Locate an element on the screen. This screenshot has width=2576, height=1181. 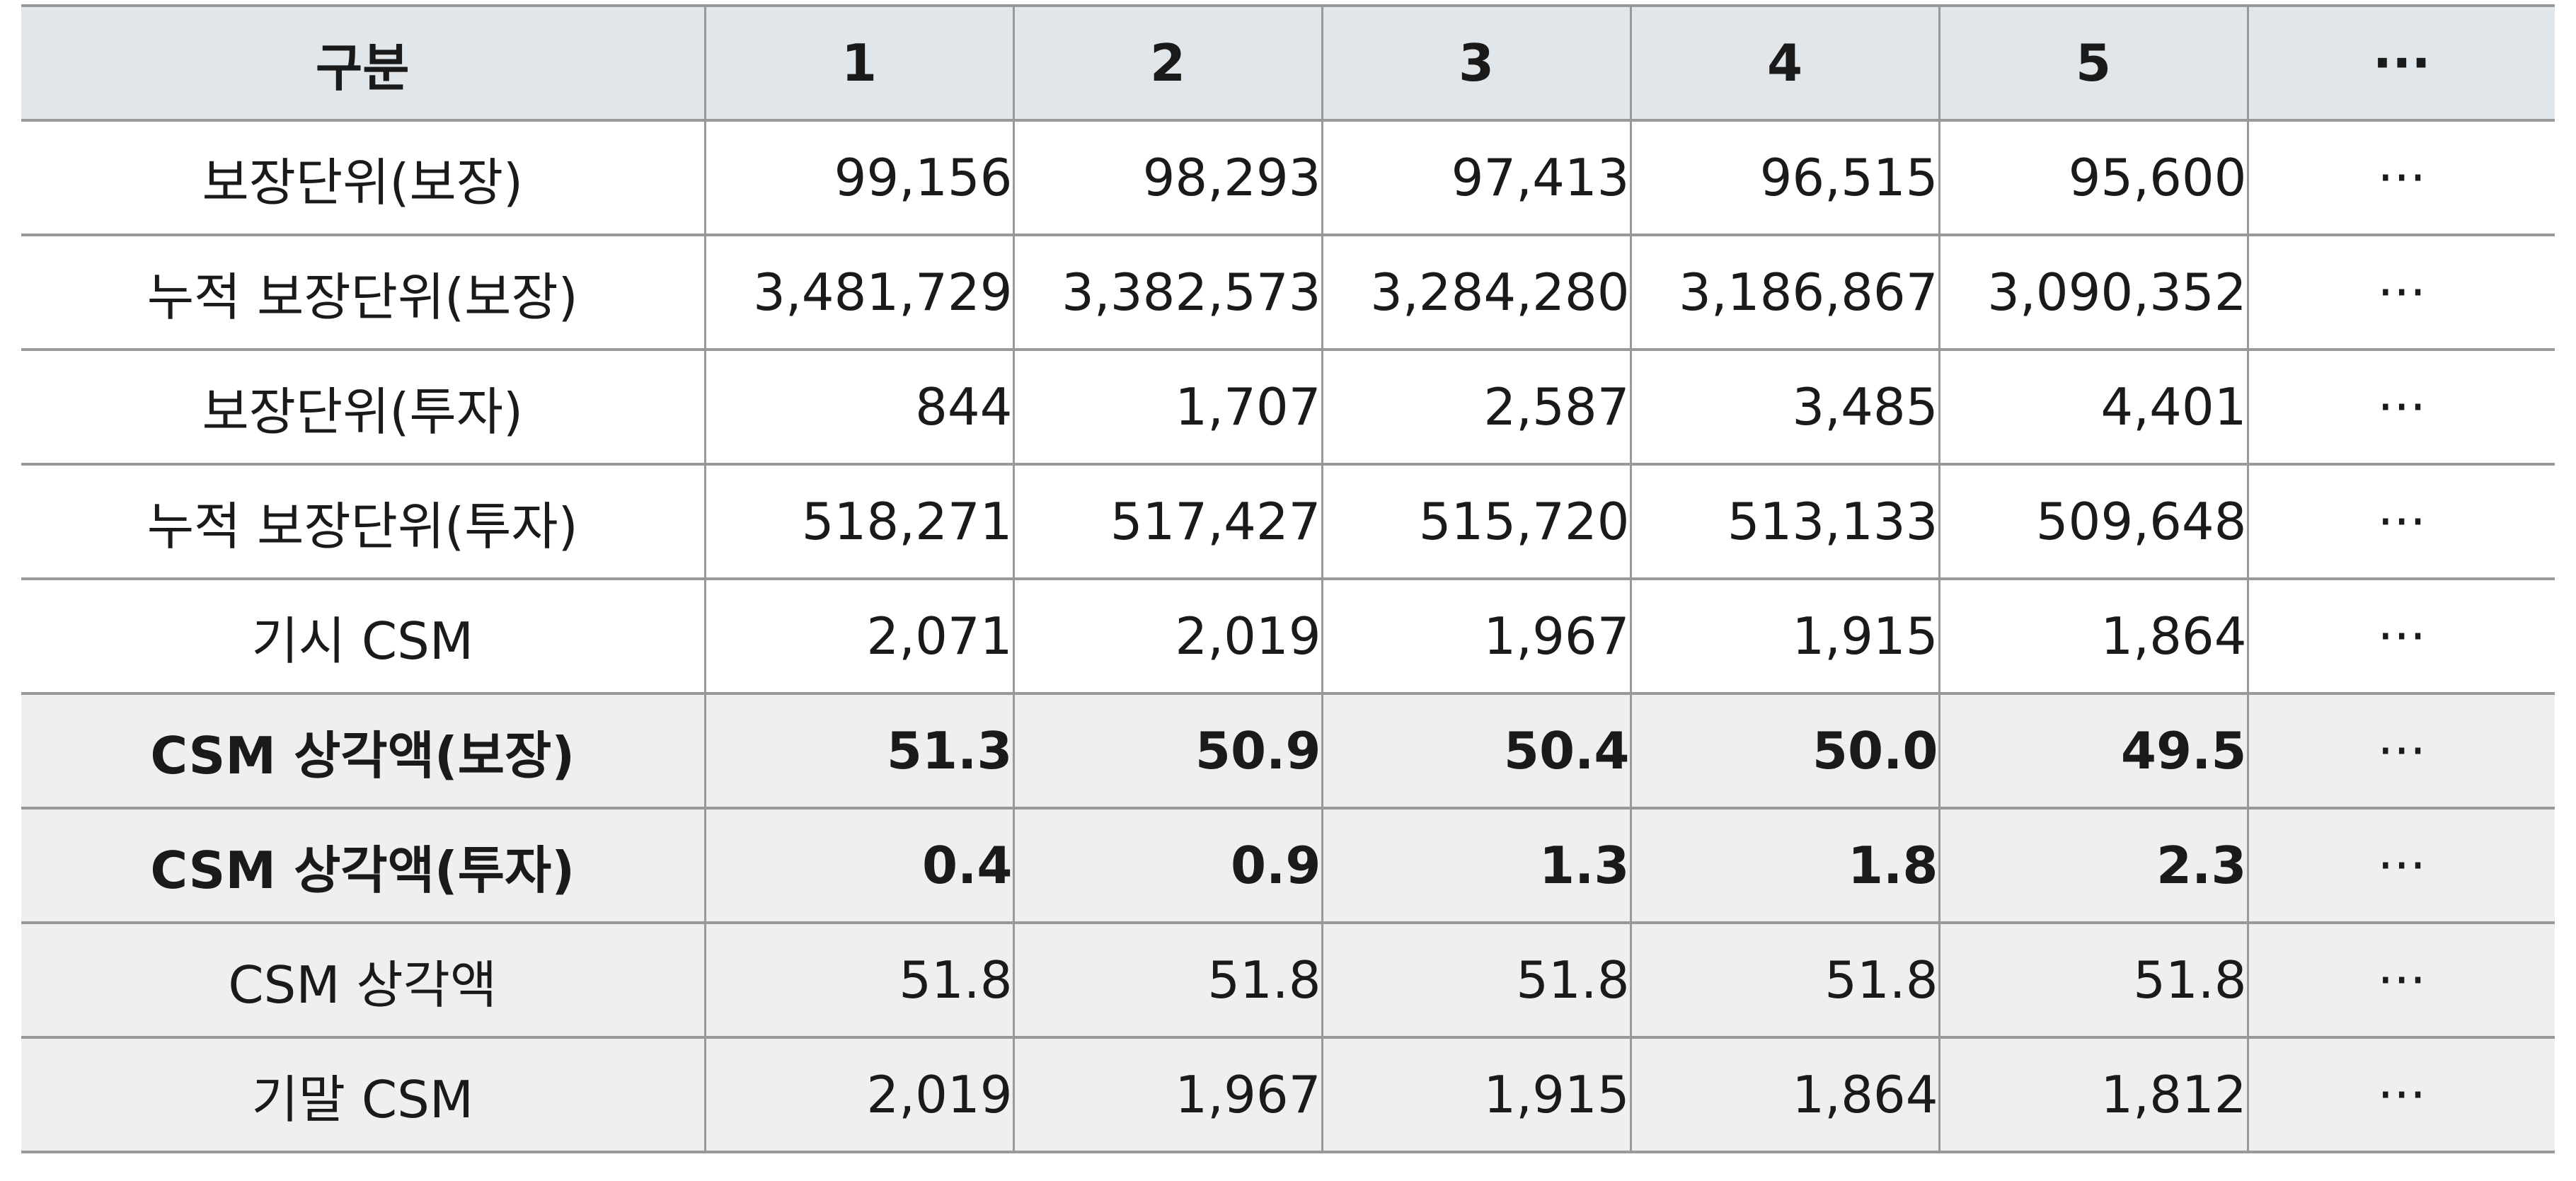
header-row: 구분 1 2 3 4 5 ··· is located at coordinates (1288, 63).